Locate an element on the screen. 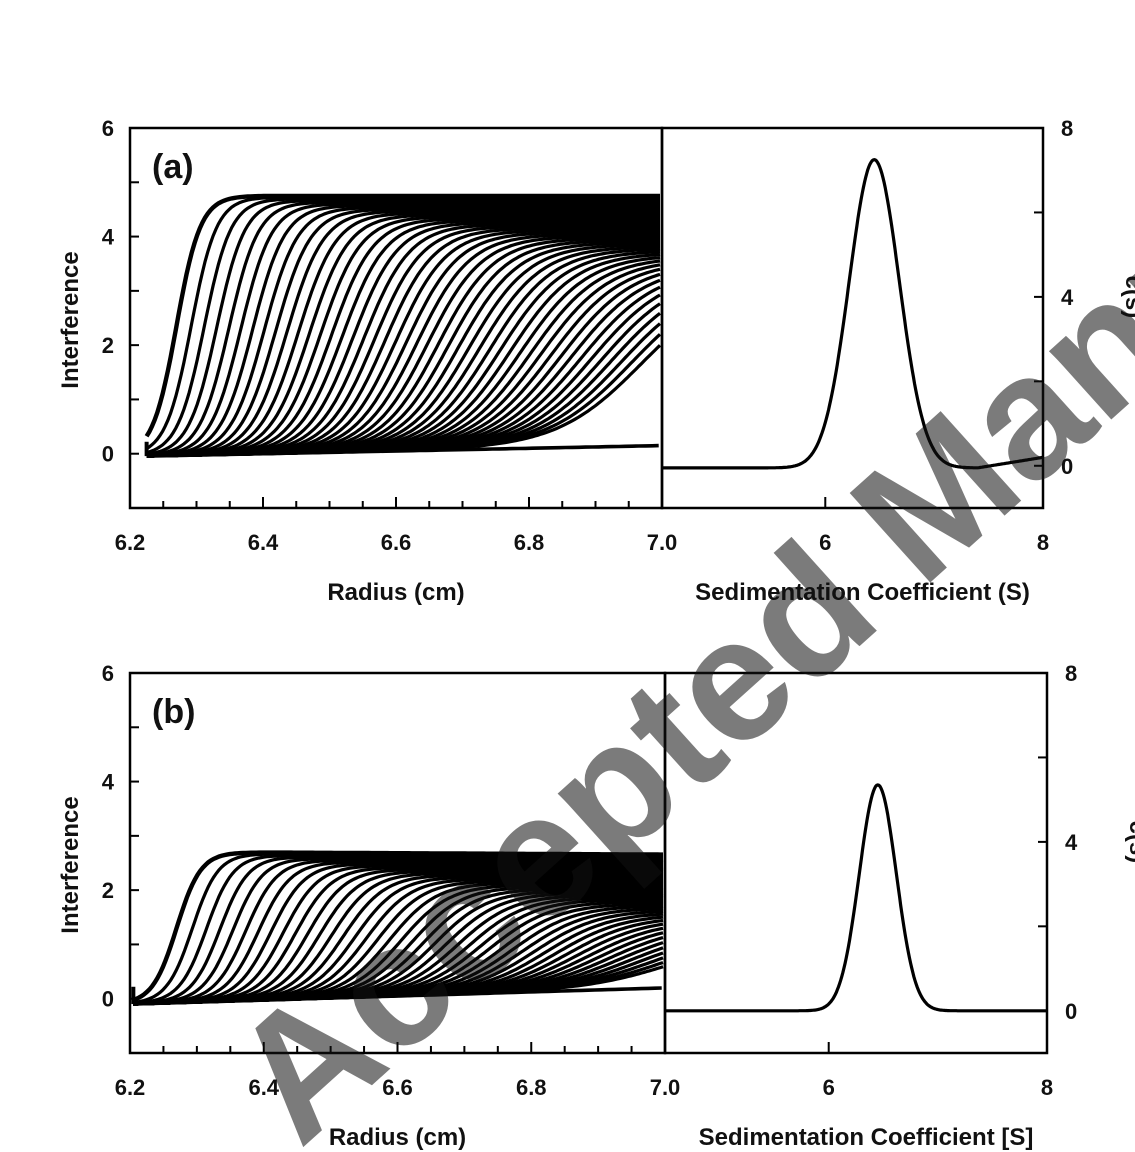 This screenshot has height=1152, width=1135. panel-b-sedimentation-axis-title: Sedimentation Coefficient [S] is located at coordinates (866, 1137).